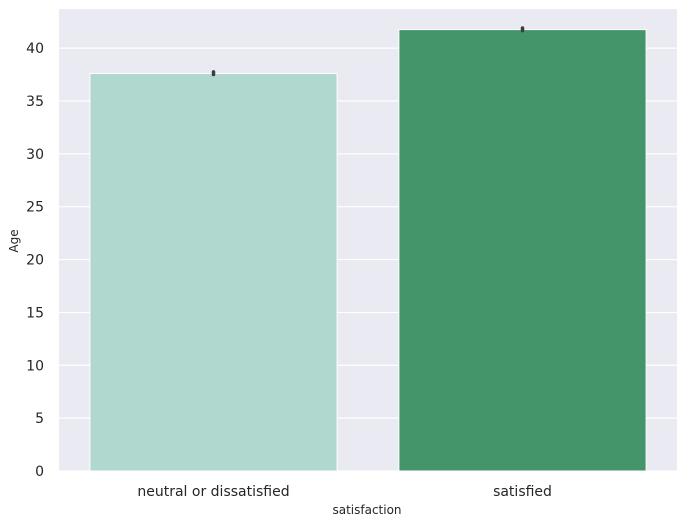  I want to click on y-tick-label: 5, so click(39, 419).